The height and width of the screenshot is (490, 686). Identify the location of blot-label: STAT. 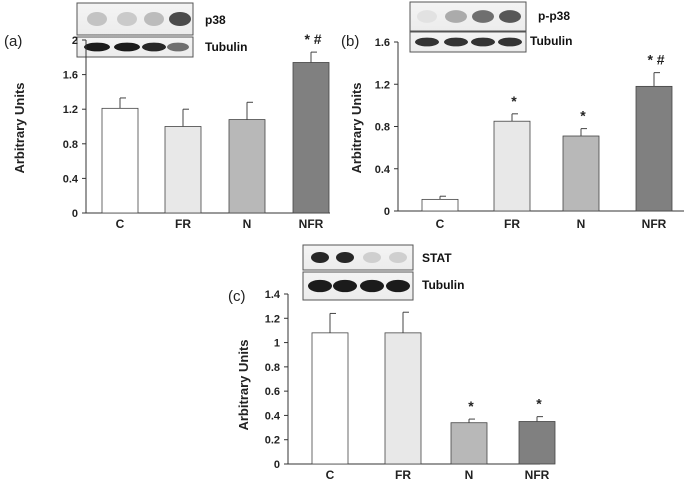
(437, 258).